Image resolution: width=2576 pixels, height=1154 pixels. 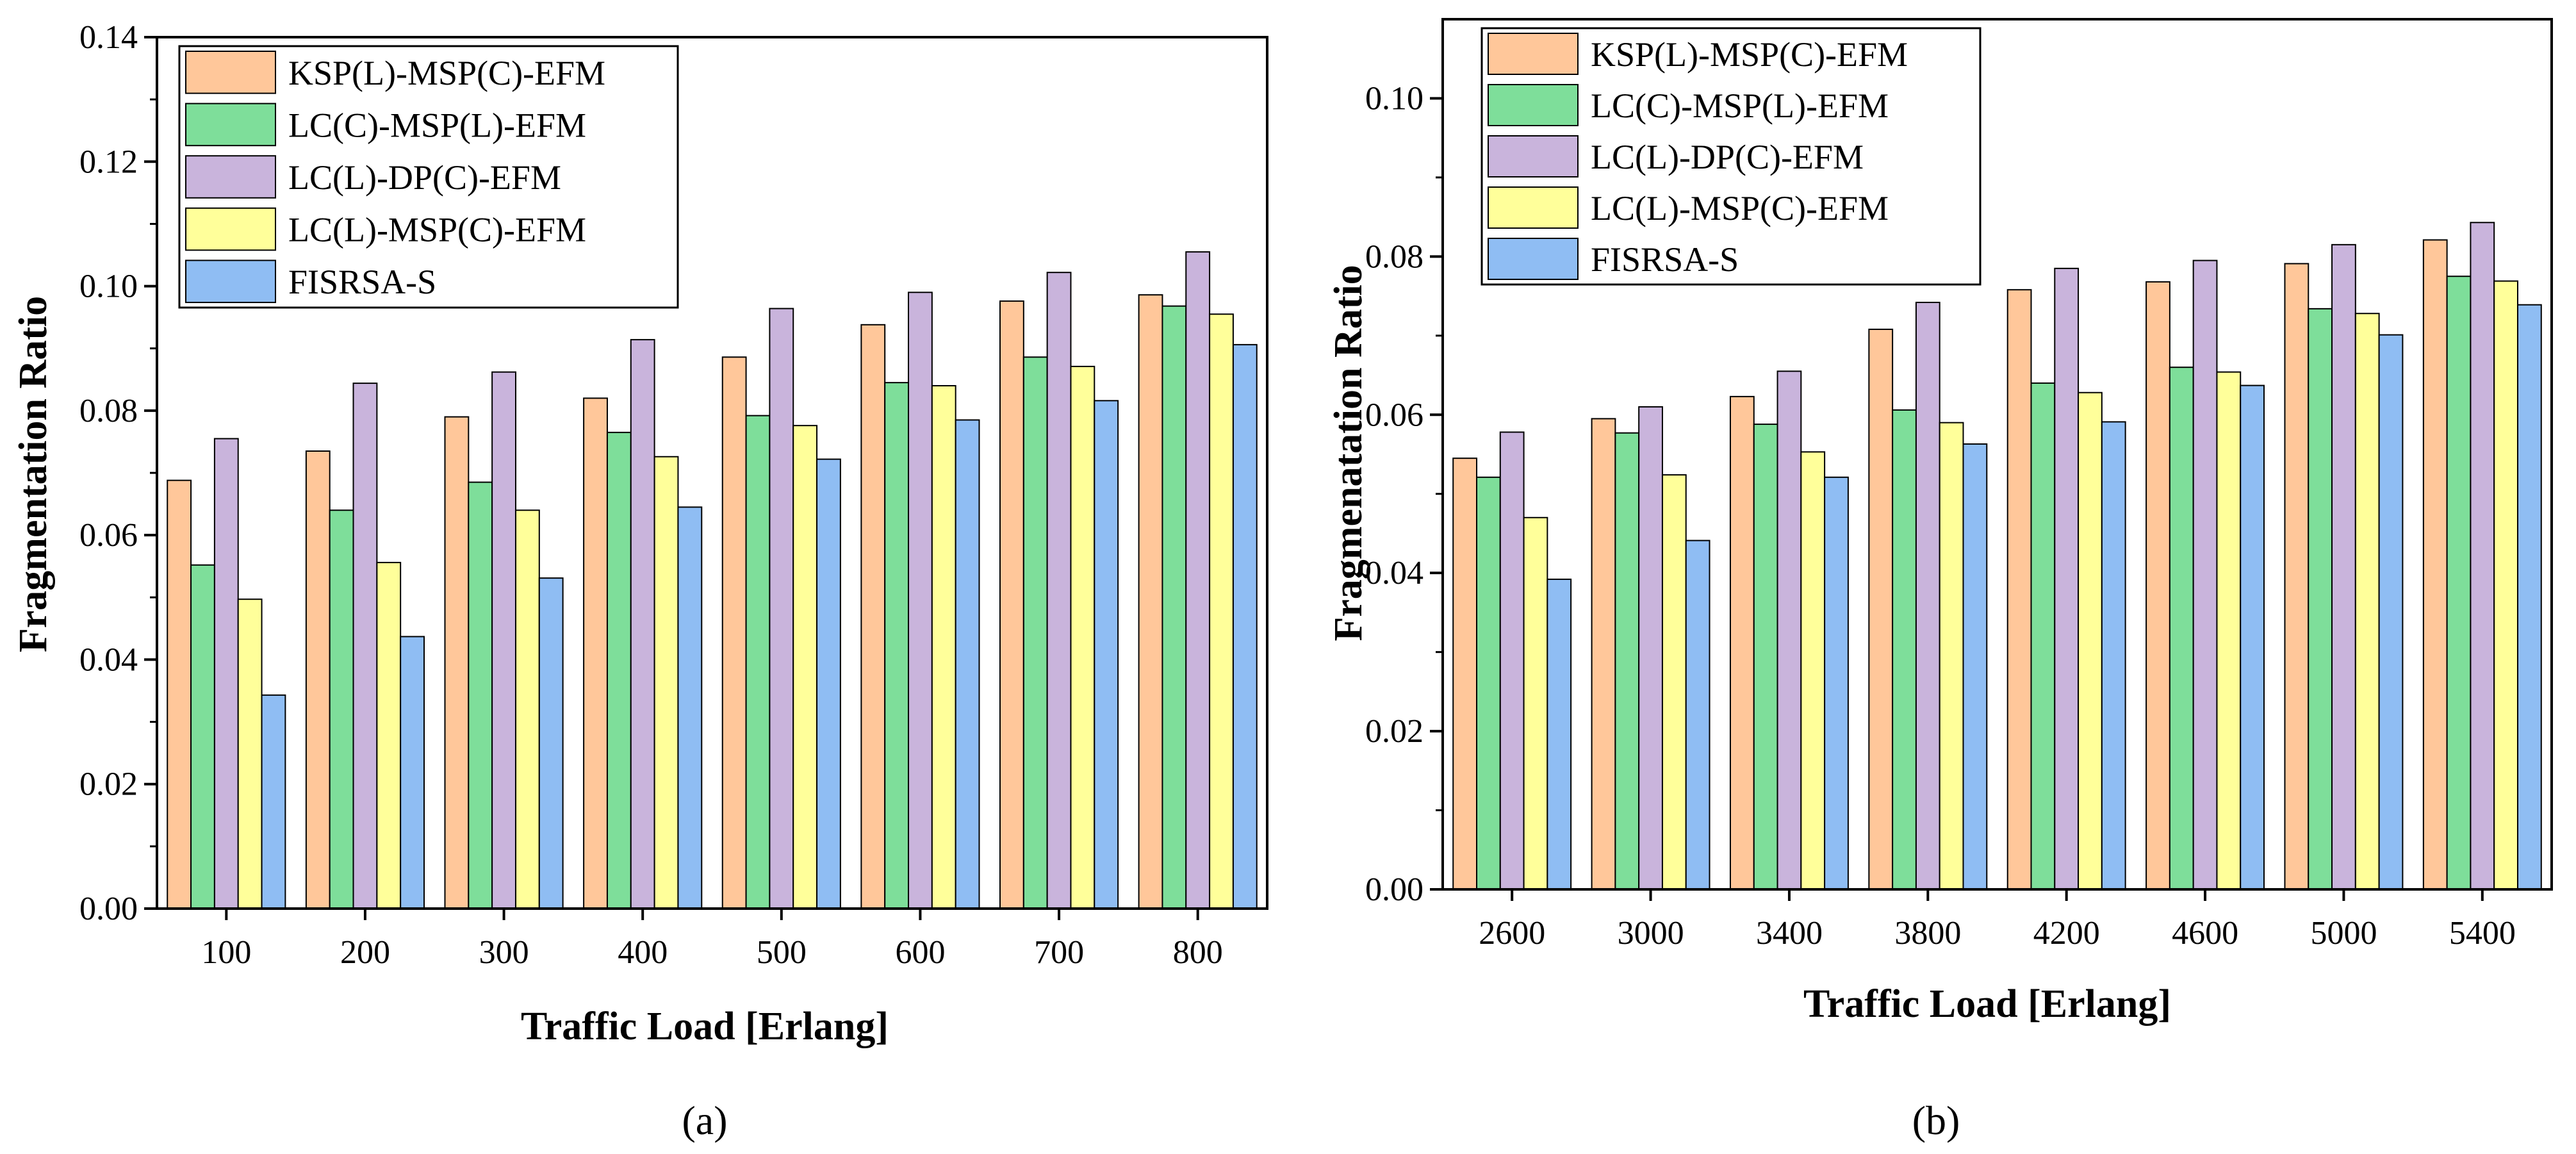 I want to click on bar-a-s4-c3, so click(x=690, y=707).